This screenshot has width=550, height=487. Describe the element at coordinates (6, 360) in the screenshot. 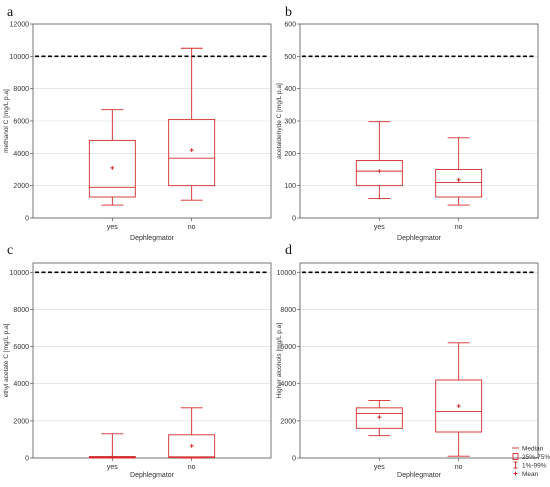

I see `y-axis-label: ethyl acetate C [mg/L p.a]` at that location.